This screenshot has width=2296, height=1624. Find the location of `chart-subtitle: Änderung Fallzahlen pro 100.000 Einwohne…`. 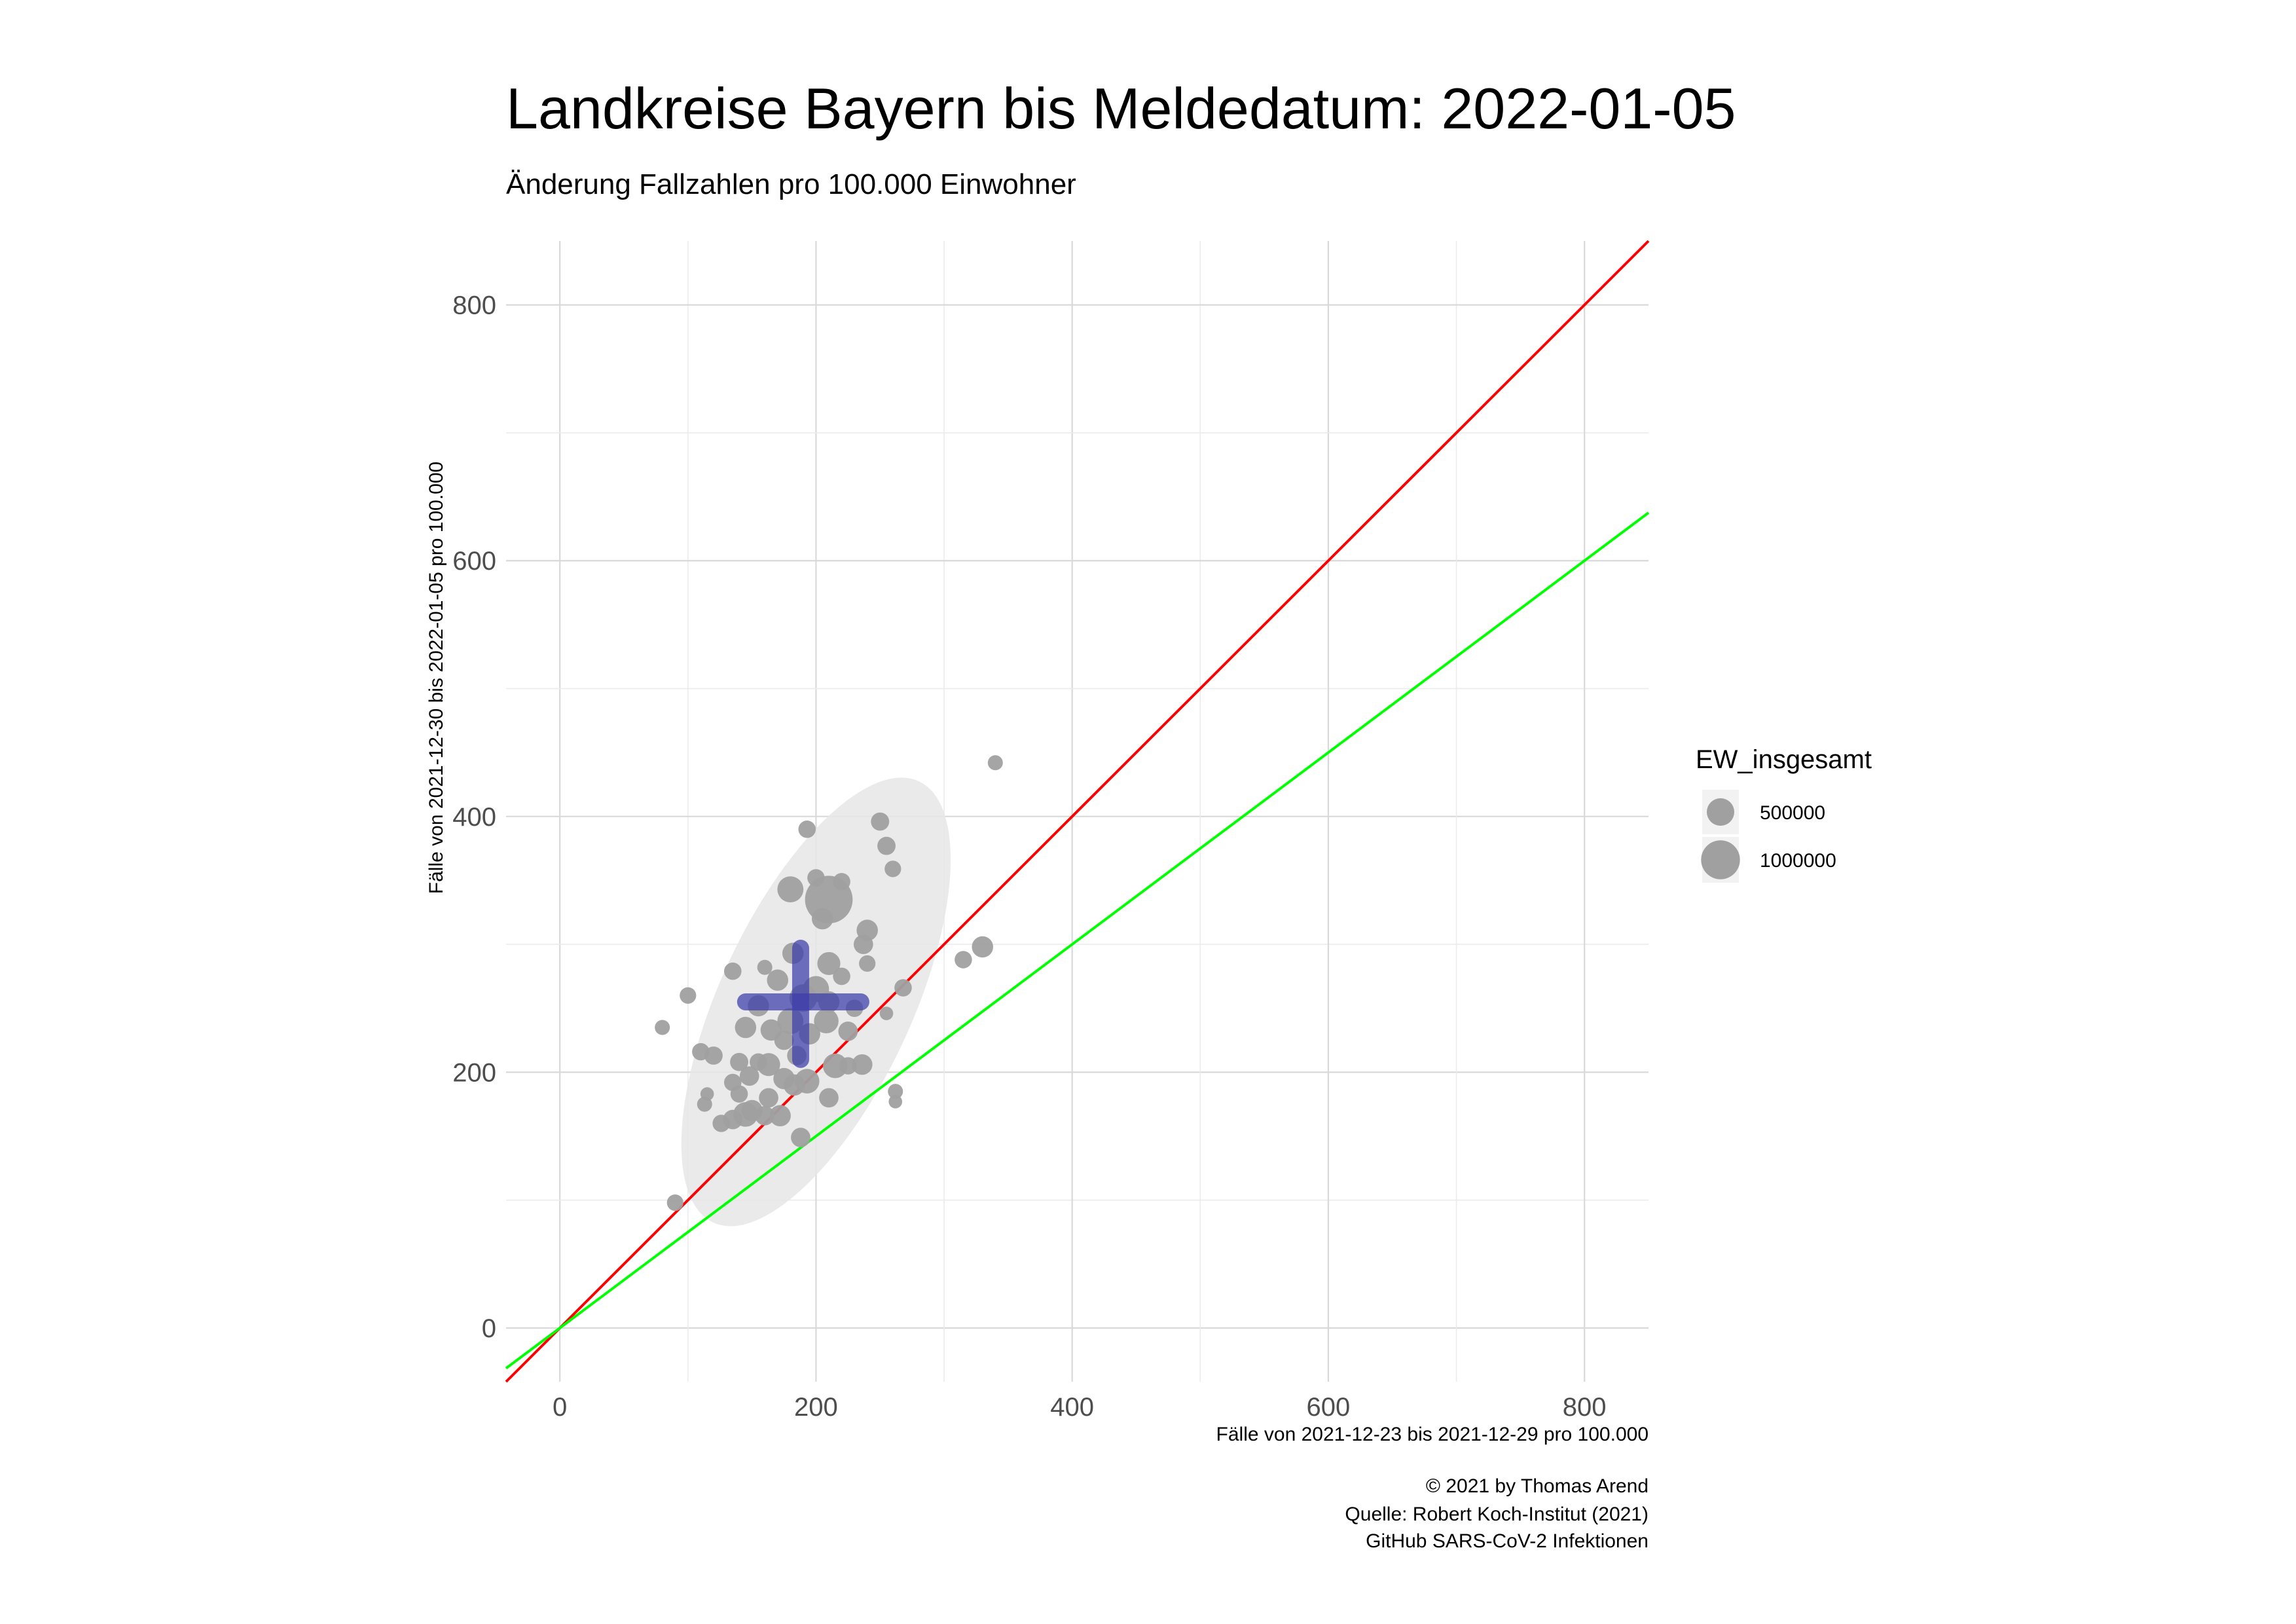

chart-subtitle: Änderung Fallzahlen pro 100.000 Einwohne… is located at coordinates (791, 184).